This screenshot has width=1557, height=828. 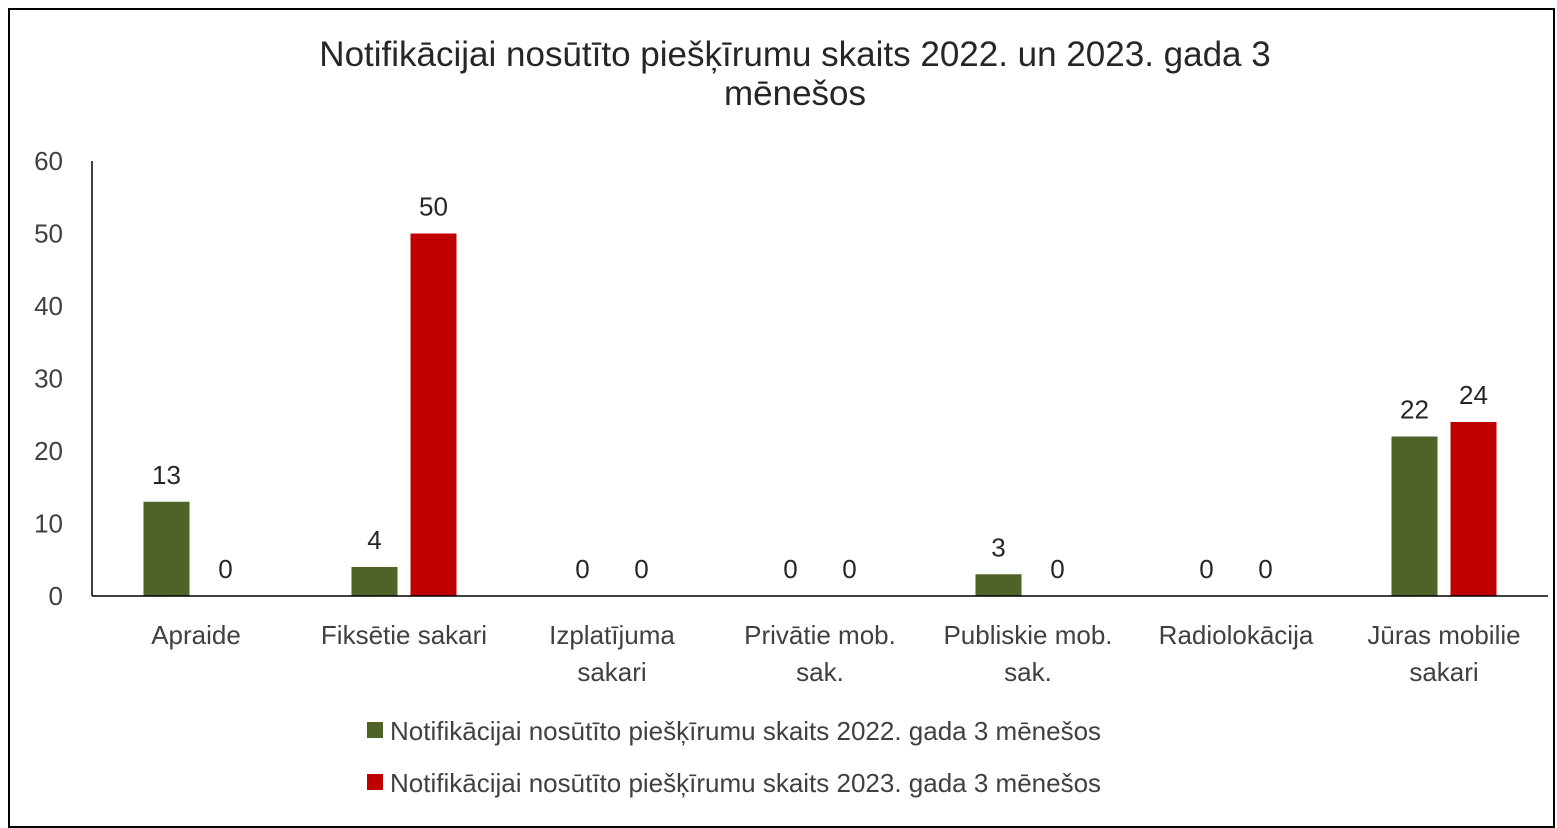 What do you see at coordinates (612, 635) in the screenshot?
I see `x-category-label: Izplatījuma` at bounding box center [612, 635].